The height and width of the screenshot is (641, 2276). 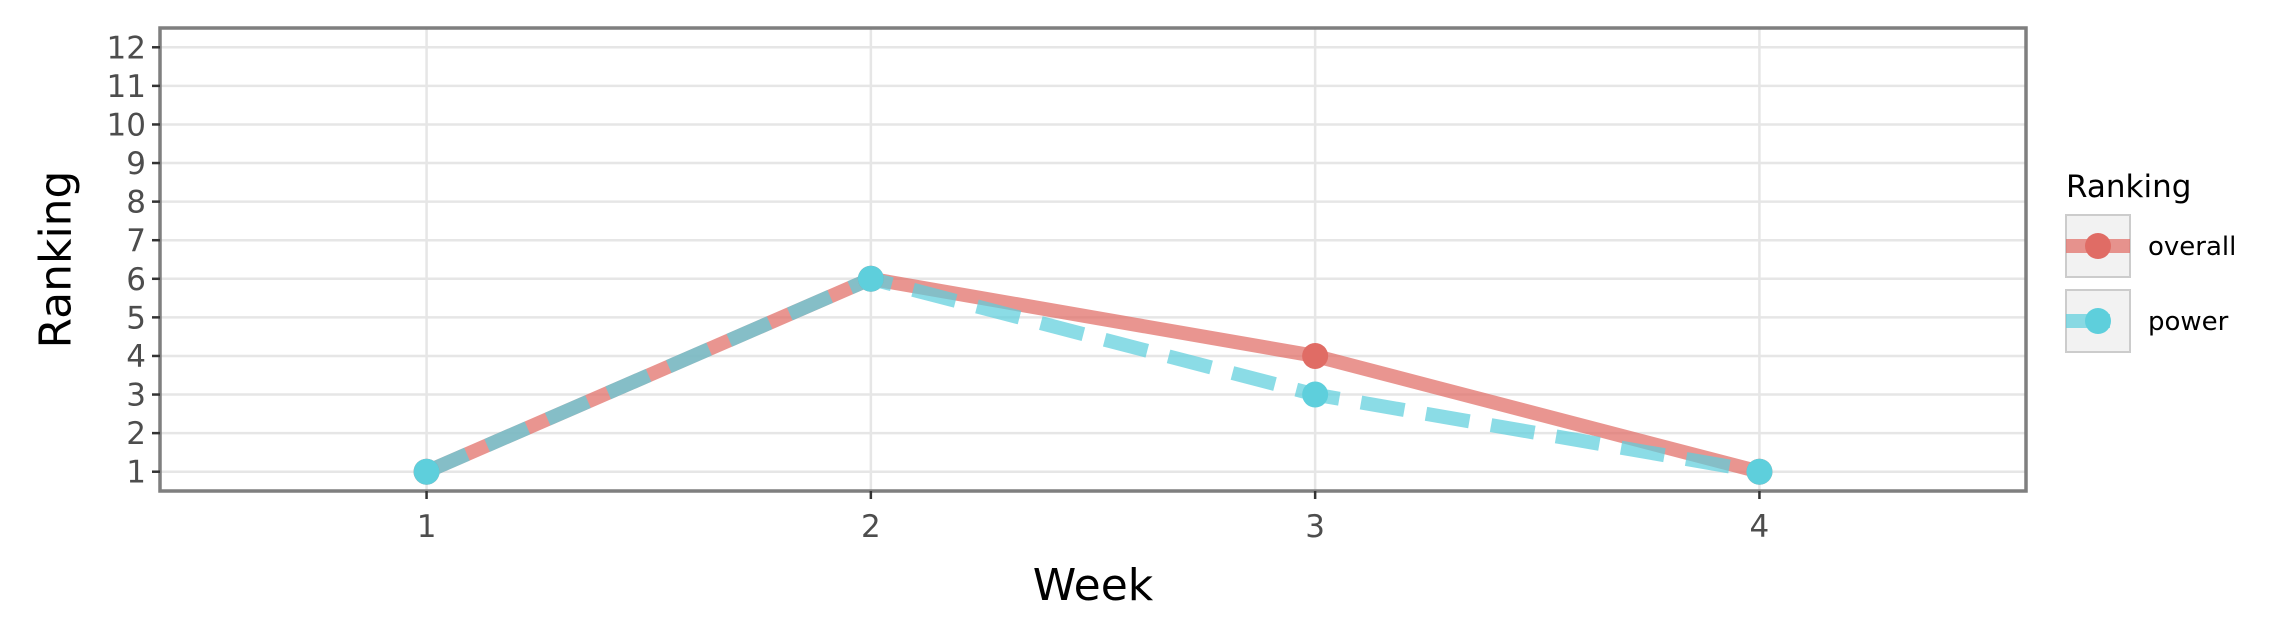 I want to click on x-tick-label: 2, so click(x=871, y=527).